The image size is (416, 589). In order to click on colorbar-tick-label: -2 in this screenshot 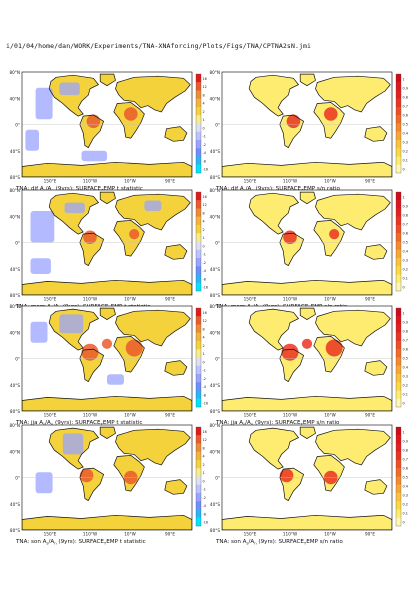, I will do `click(204, 498)`.